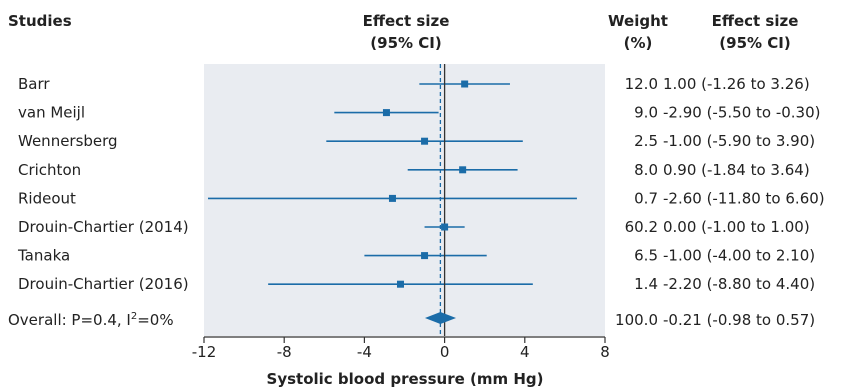  Describe the element at coordinates (525, 352) in the screenshot. I see `x-tick-label: 4` at that location.